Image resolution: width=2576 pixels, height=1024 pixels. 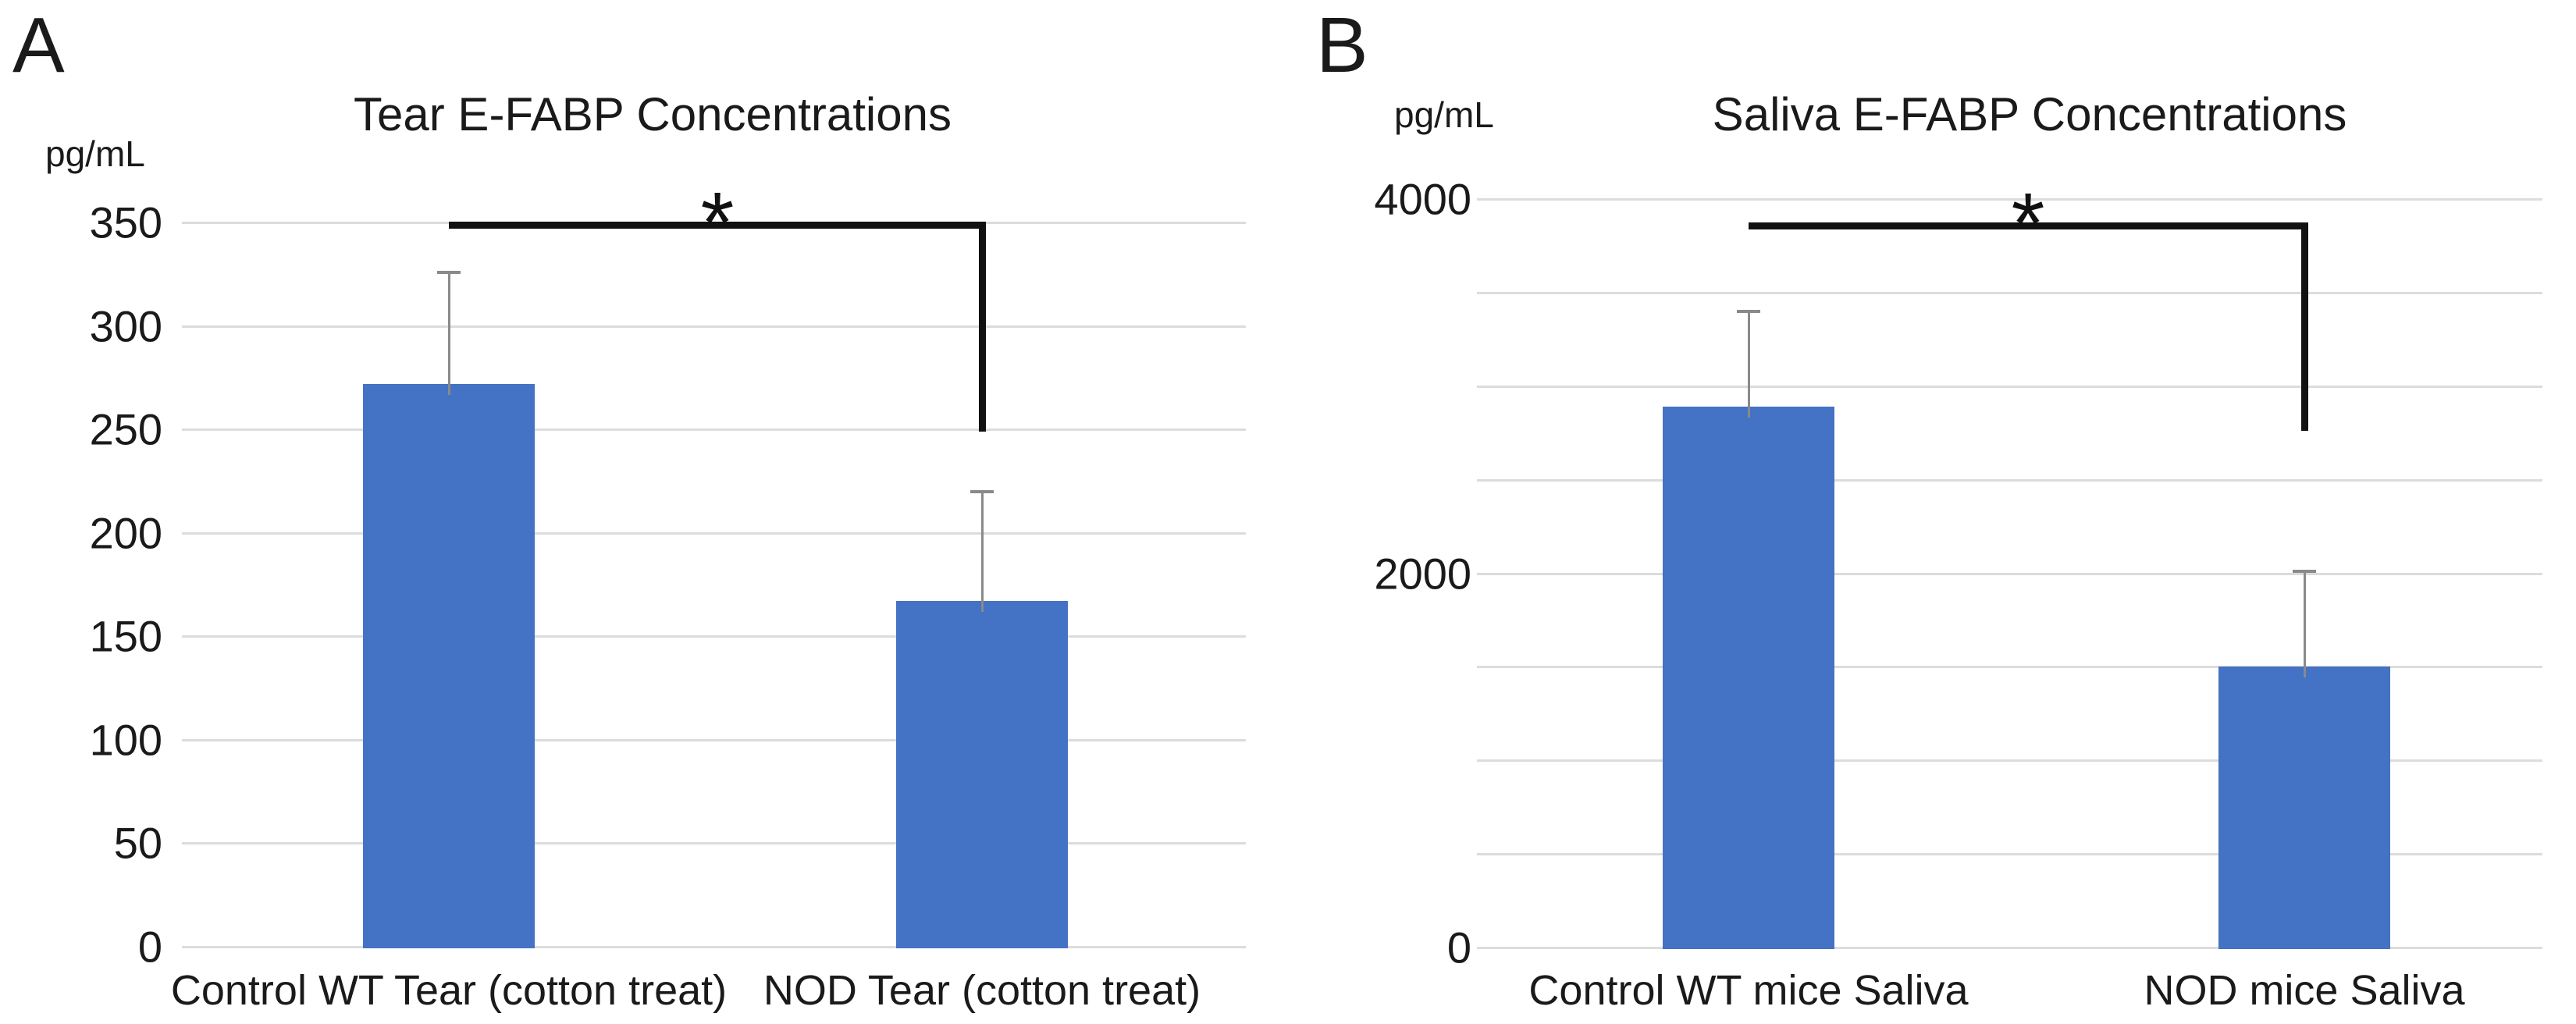 What do you see at coordinates (38, 45) in the screenshot?
I see `panel-a-letter: A` at bounding box center [38, 45].